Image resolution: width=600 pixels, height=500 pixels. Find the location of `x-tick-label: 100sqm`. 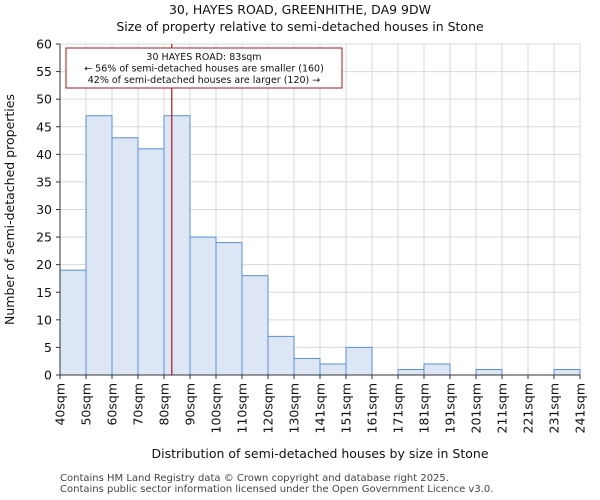

x-tick-label: 100sqm is located at coordinates (216, 408).